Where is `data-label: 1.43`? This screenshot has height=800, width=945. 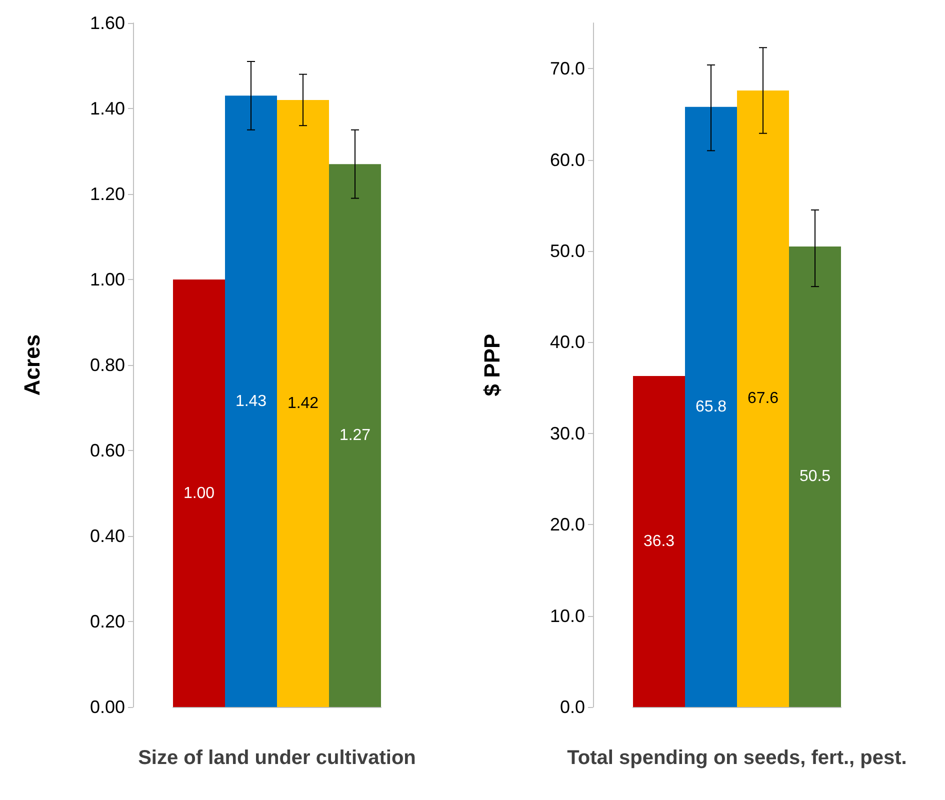
data-label: 1.43 is located at coordinates (251, 401).